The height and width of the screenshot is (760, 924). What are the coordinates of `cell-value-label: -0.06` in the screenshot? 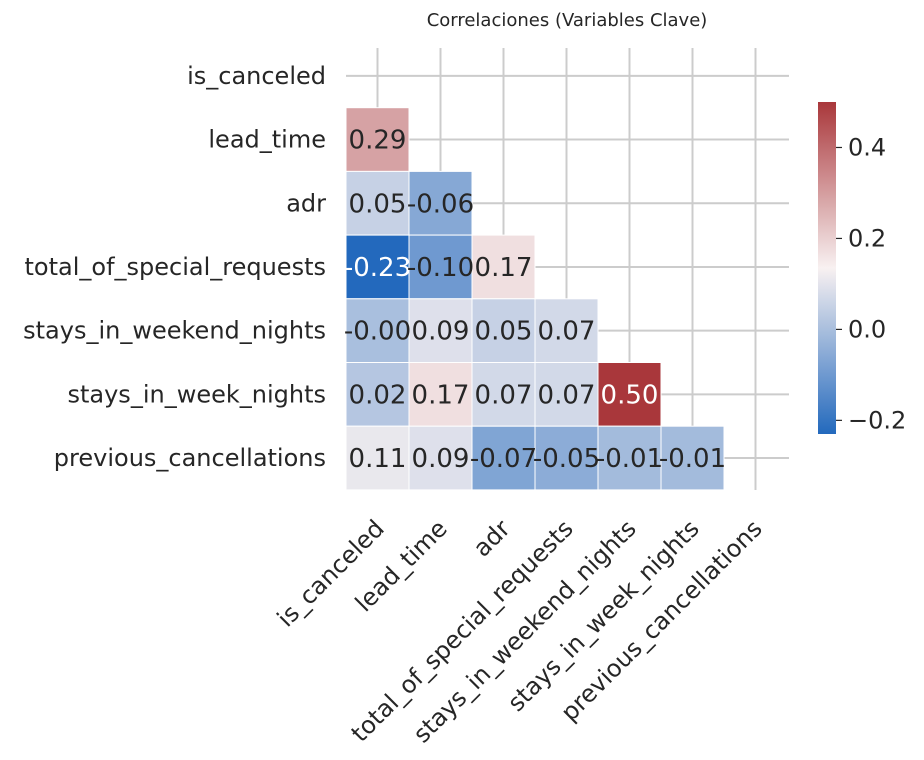 It's located at (440, 204).